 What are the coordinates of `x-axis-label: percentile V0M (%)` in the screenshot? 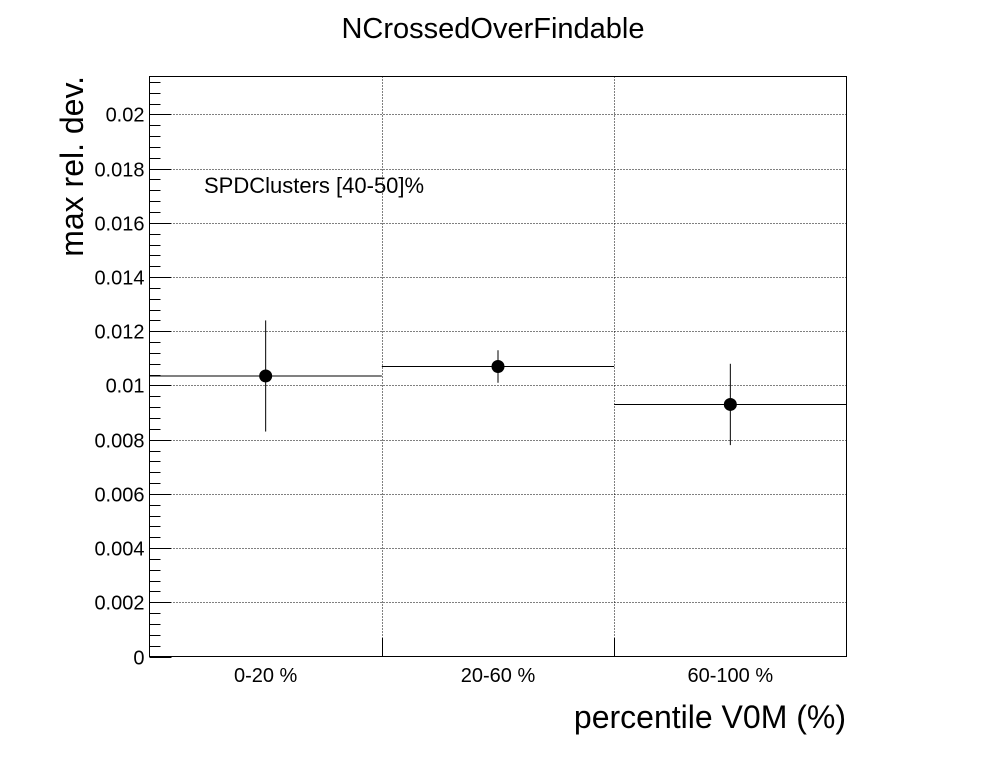 It's located at (710, 717).